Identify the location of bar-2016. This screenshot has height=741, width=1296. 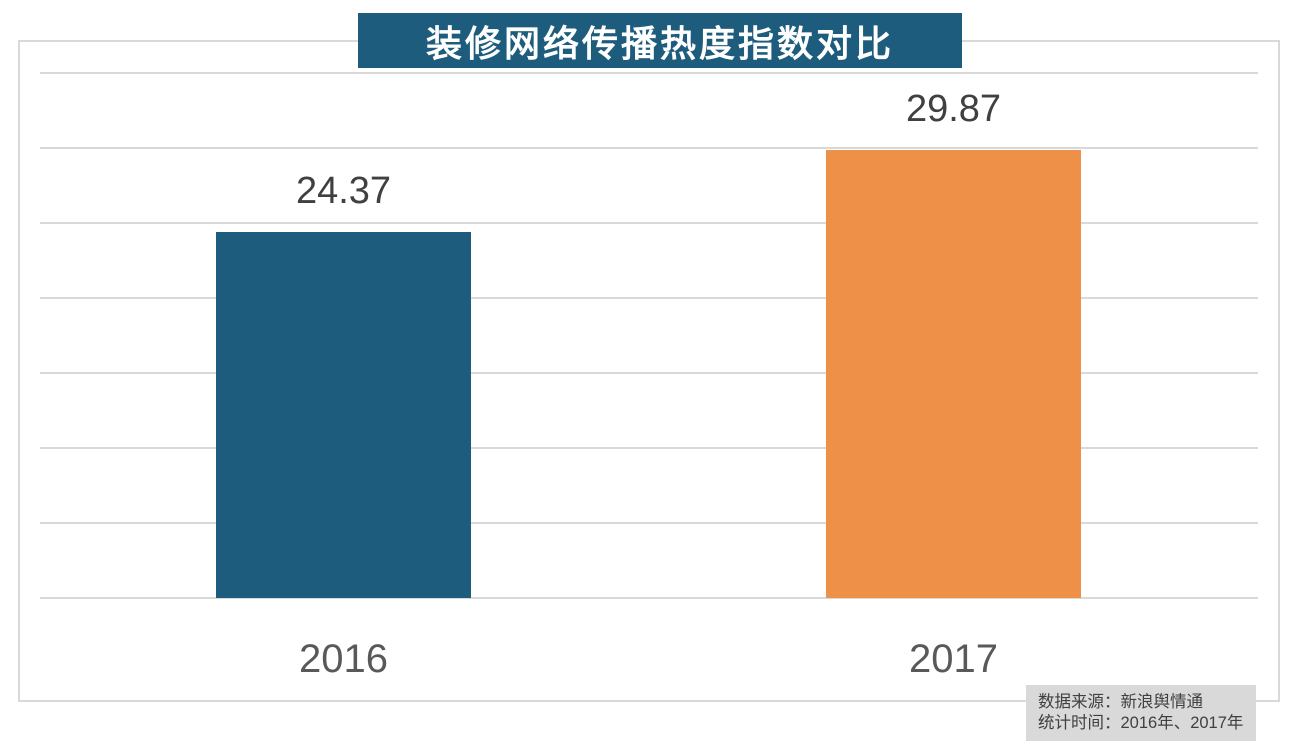
(343, 415).